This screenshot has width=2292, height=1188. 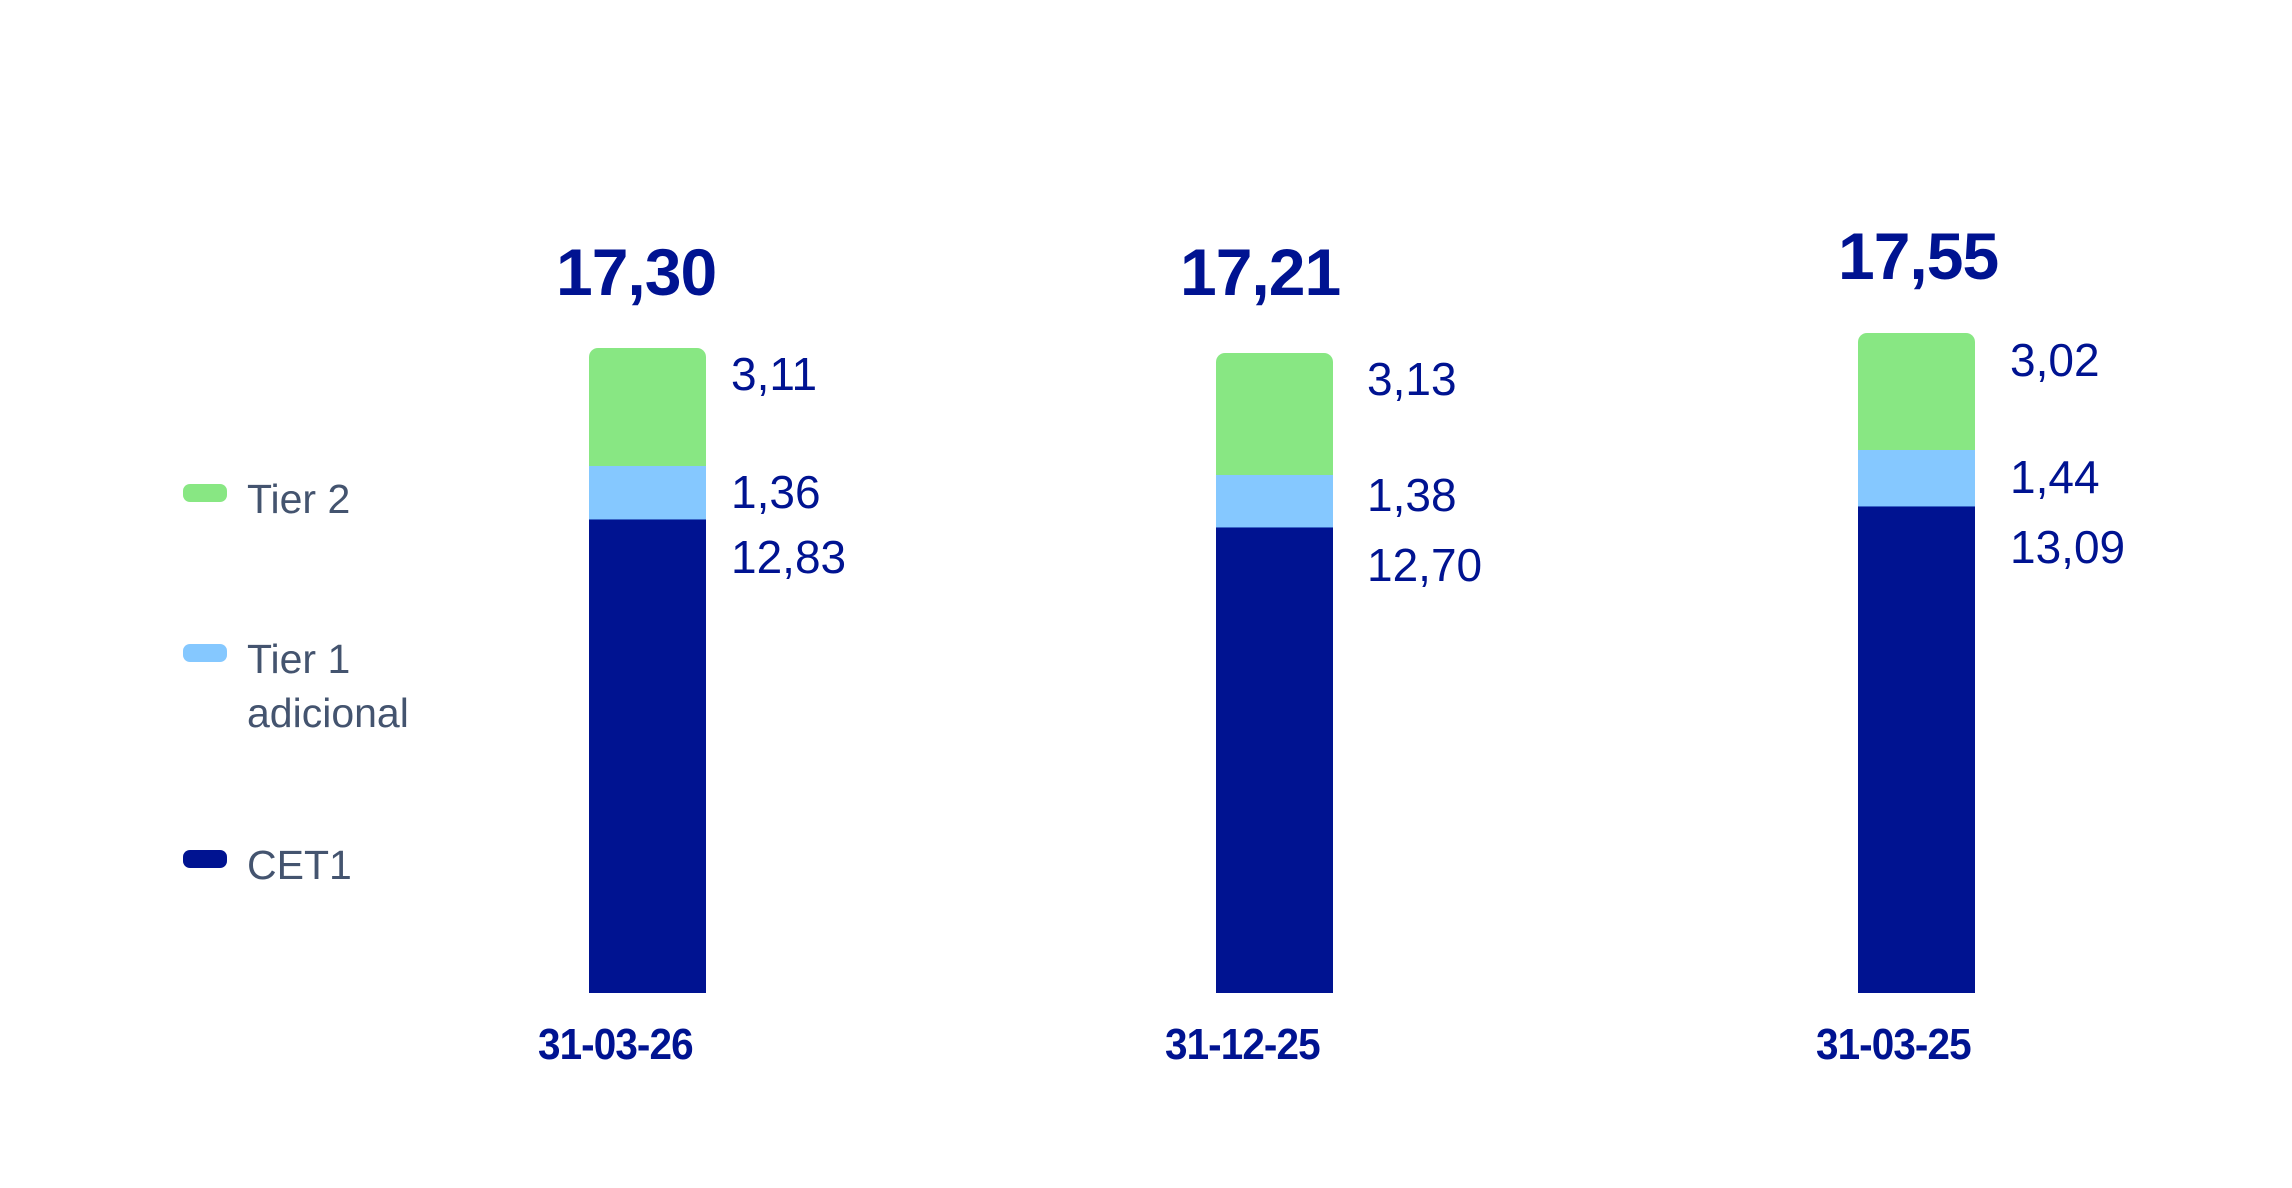 I want to click on value-label-tier1-adicional: 1,36, so click(x=776, y=492).